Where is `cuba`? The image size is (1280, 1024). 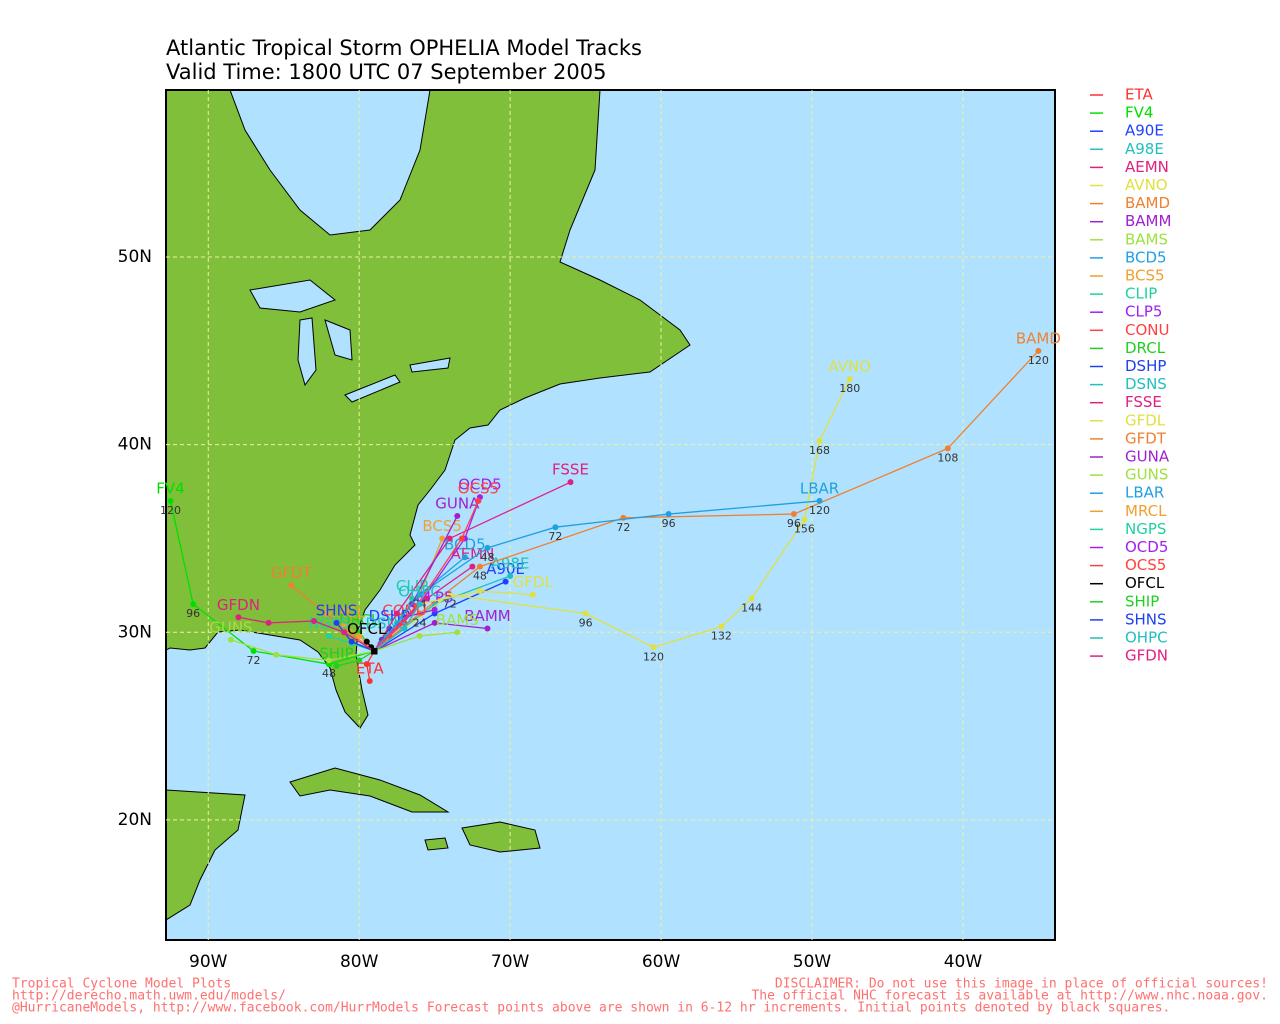 cuba is located at coordinates (369, 790).